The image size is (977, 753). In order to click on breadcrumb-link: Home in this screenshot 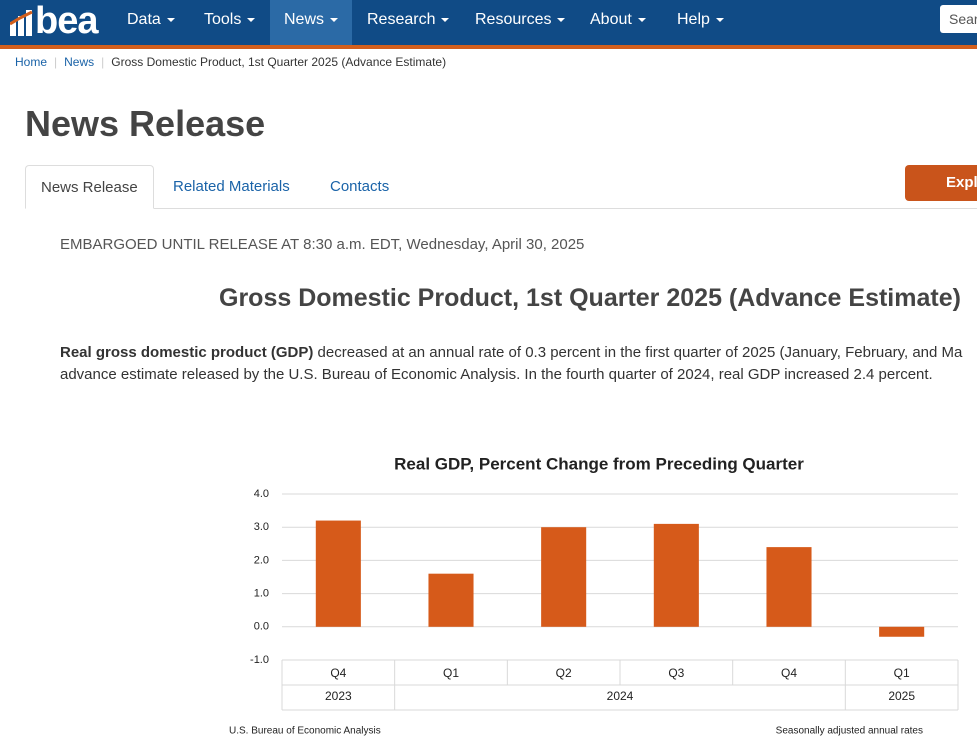, I will do `click(31, 62)`.